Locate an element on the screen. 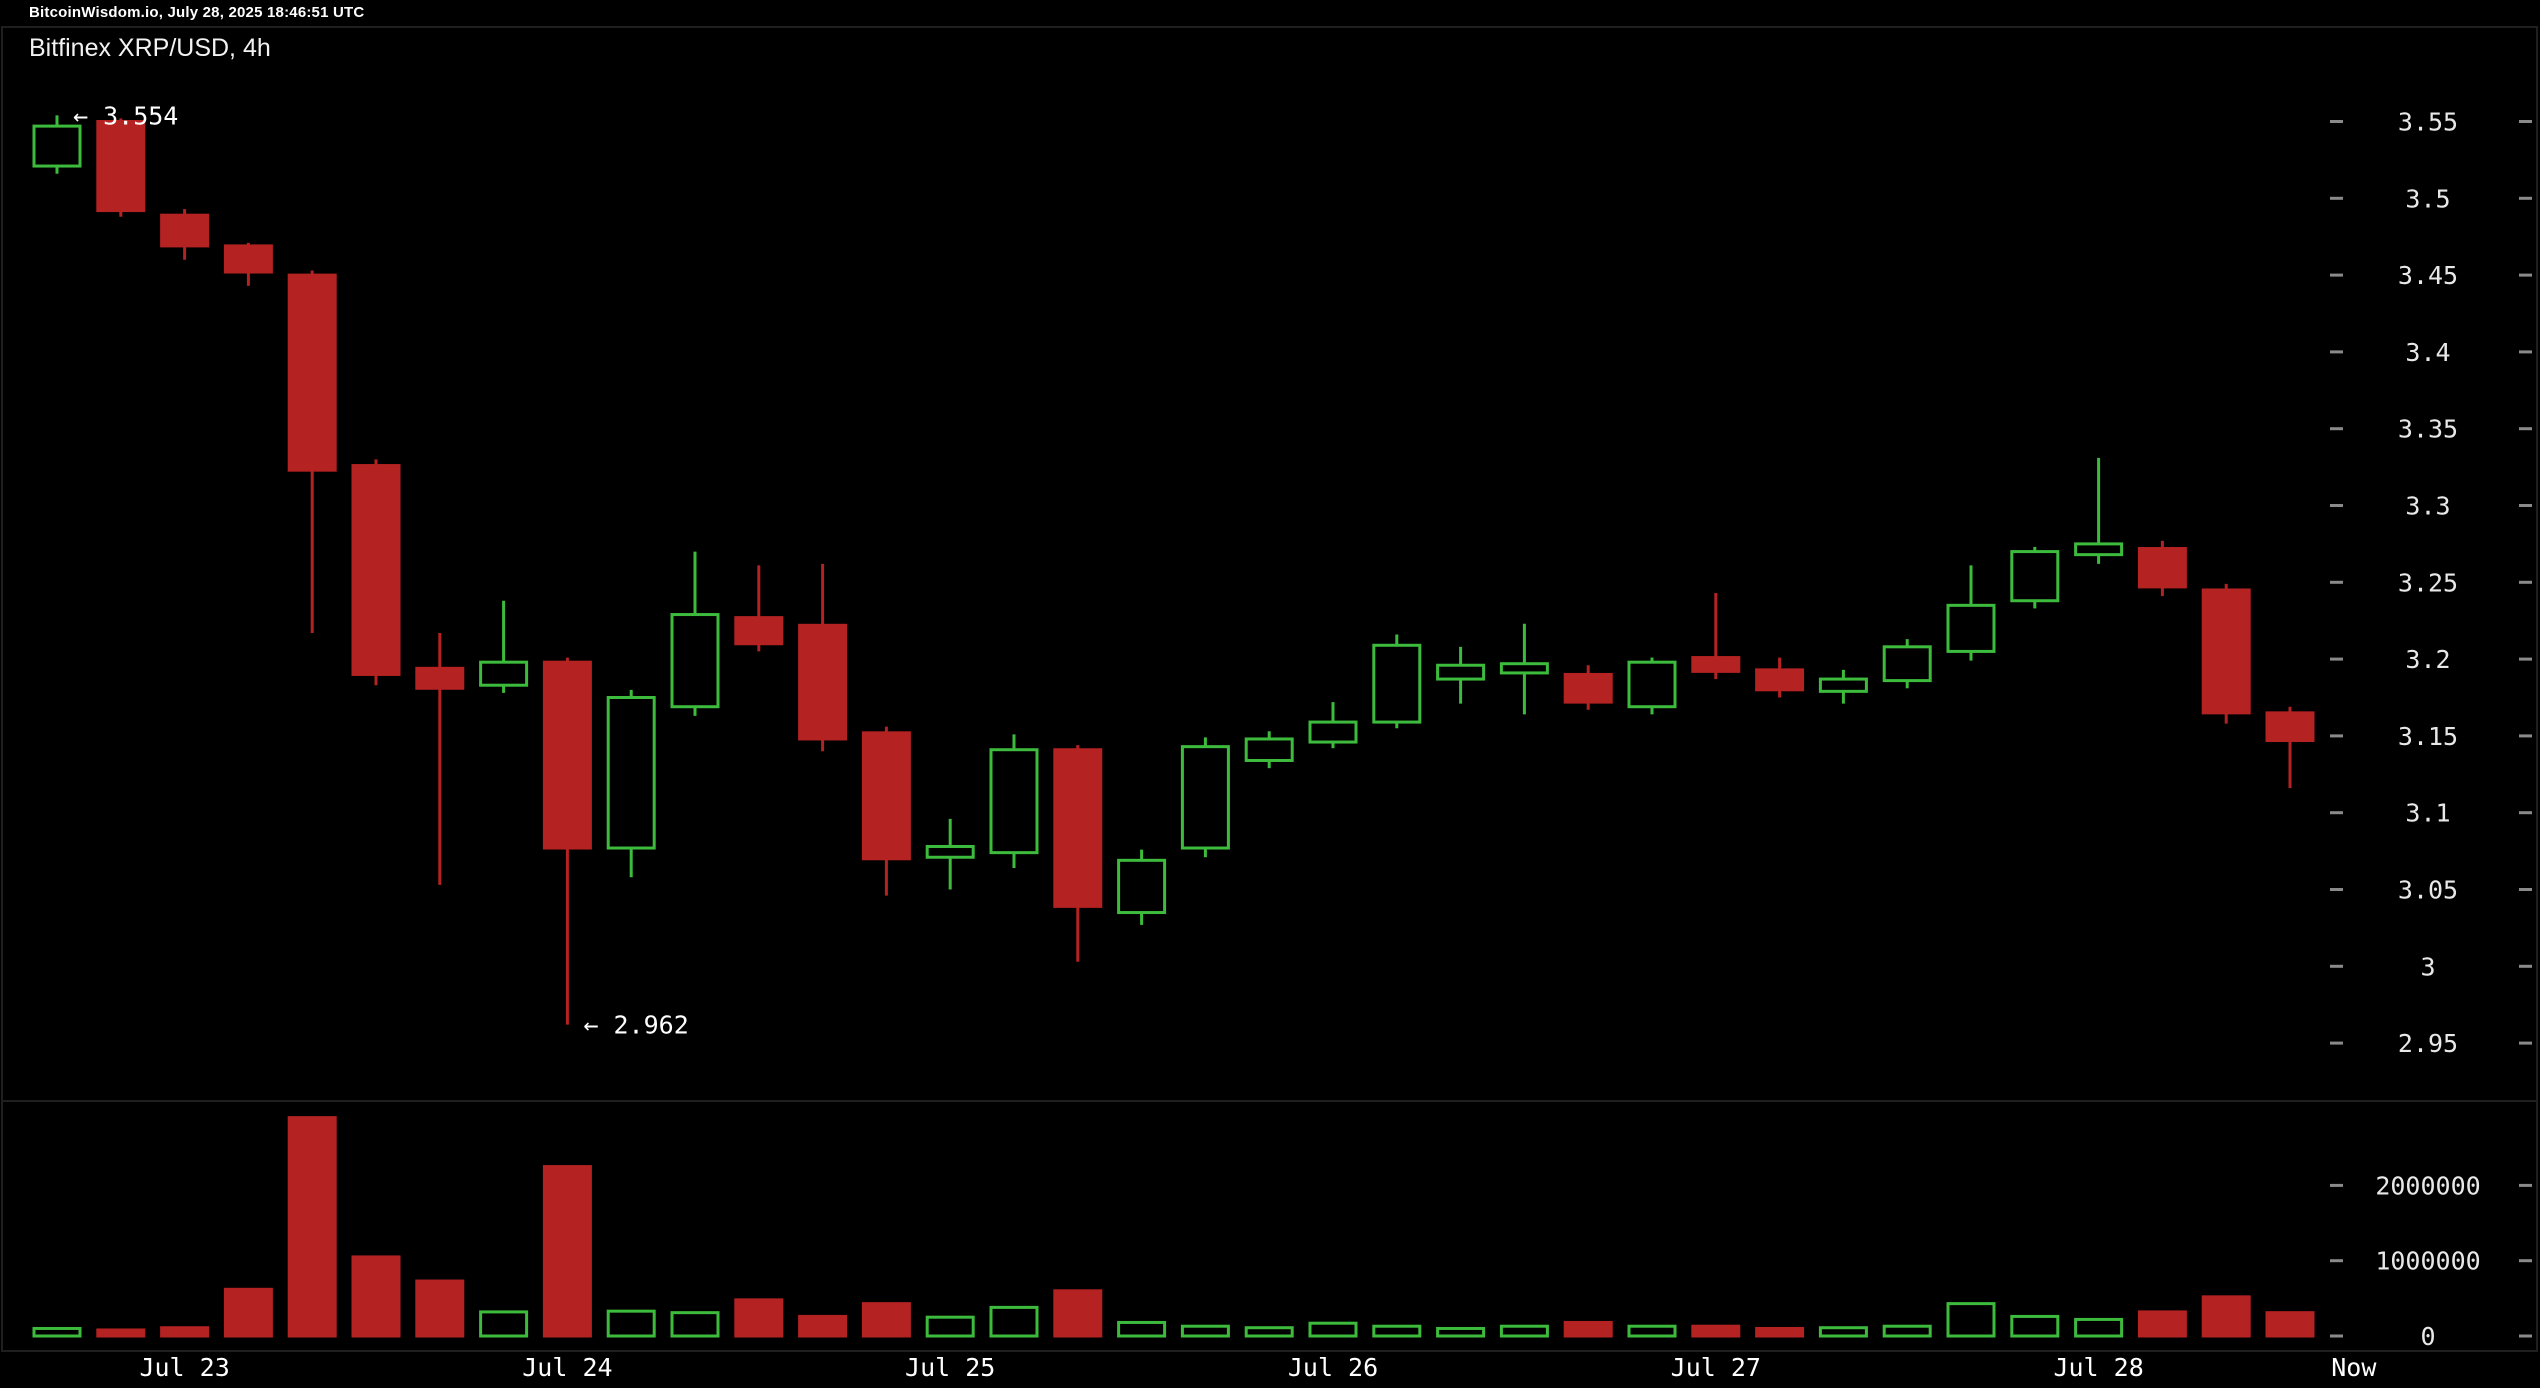 The image size is (2540, 1388). price-axis-label: 3.5 is located at coordinates (2427, 198).